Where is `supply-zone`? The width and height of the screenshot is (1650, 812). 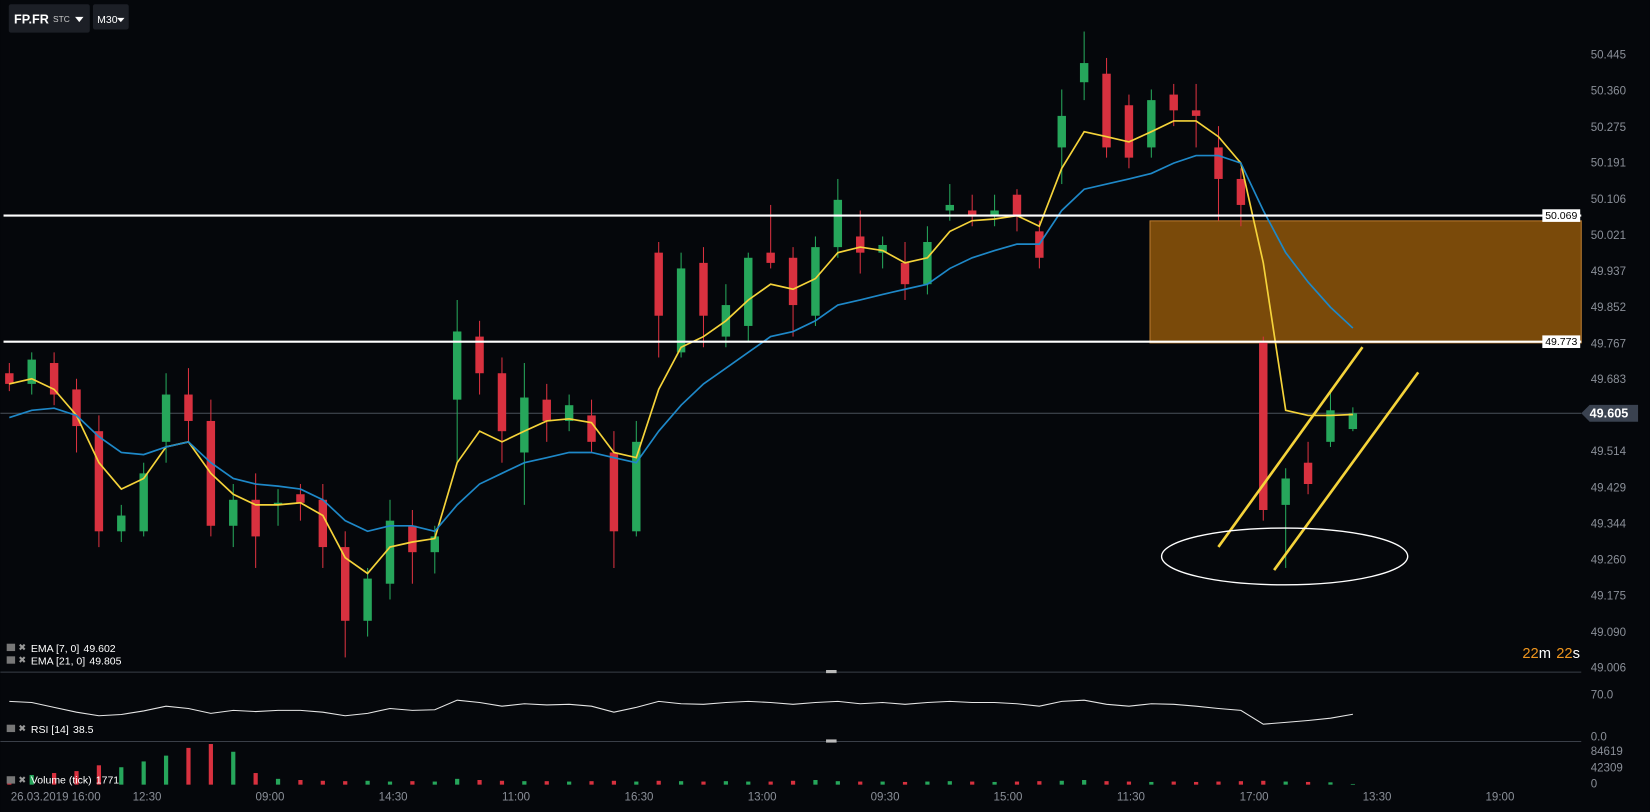 supply-zone is located at coordinates (1365, 282).